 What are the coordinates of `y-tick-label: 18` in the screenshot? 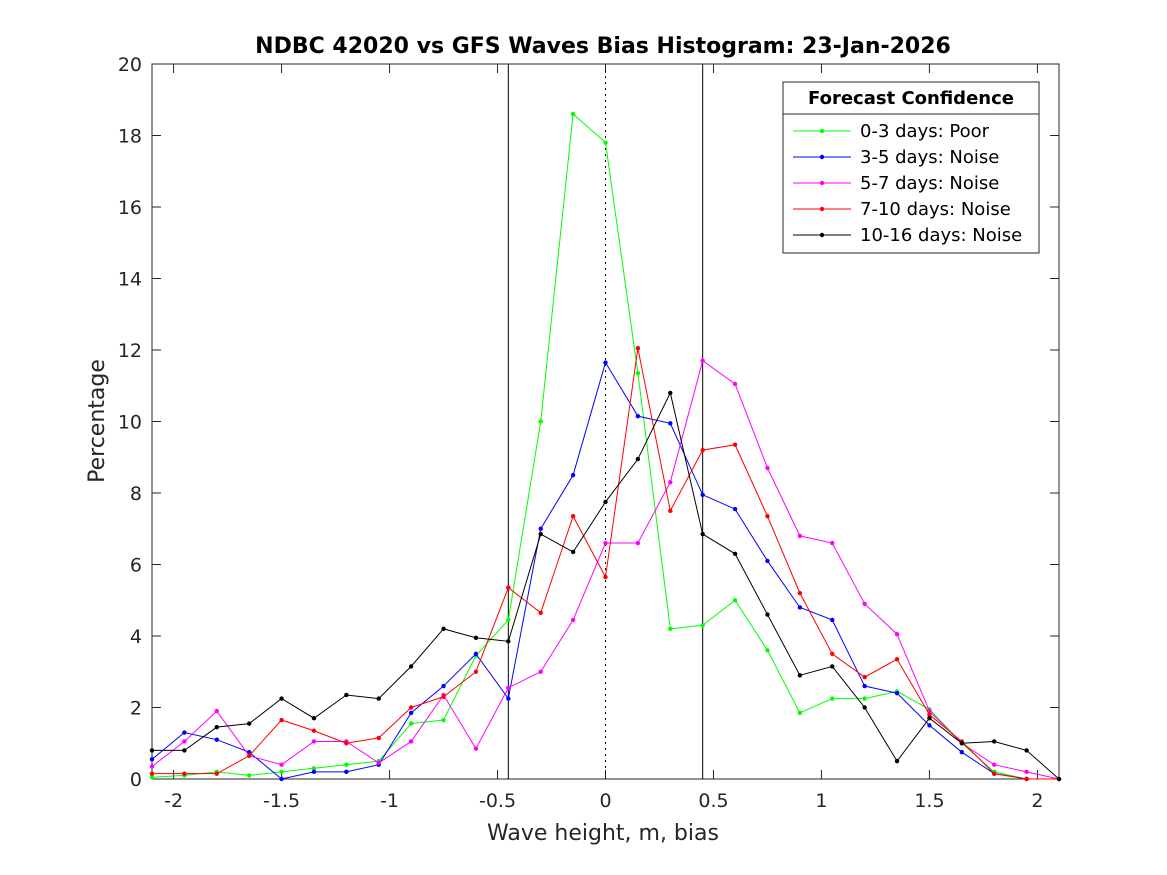 It's located at (130, 137).